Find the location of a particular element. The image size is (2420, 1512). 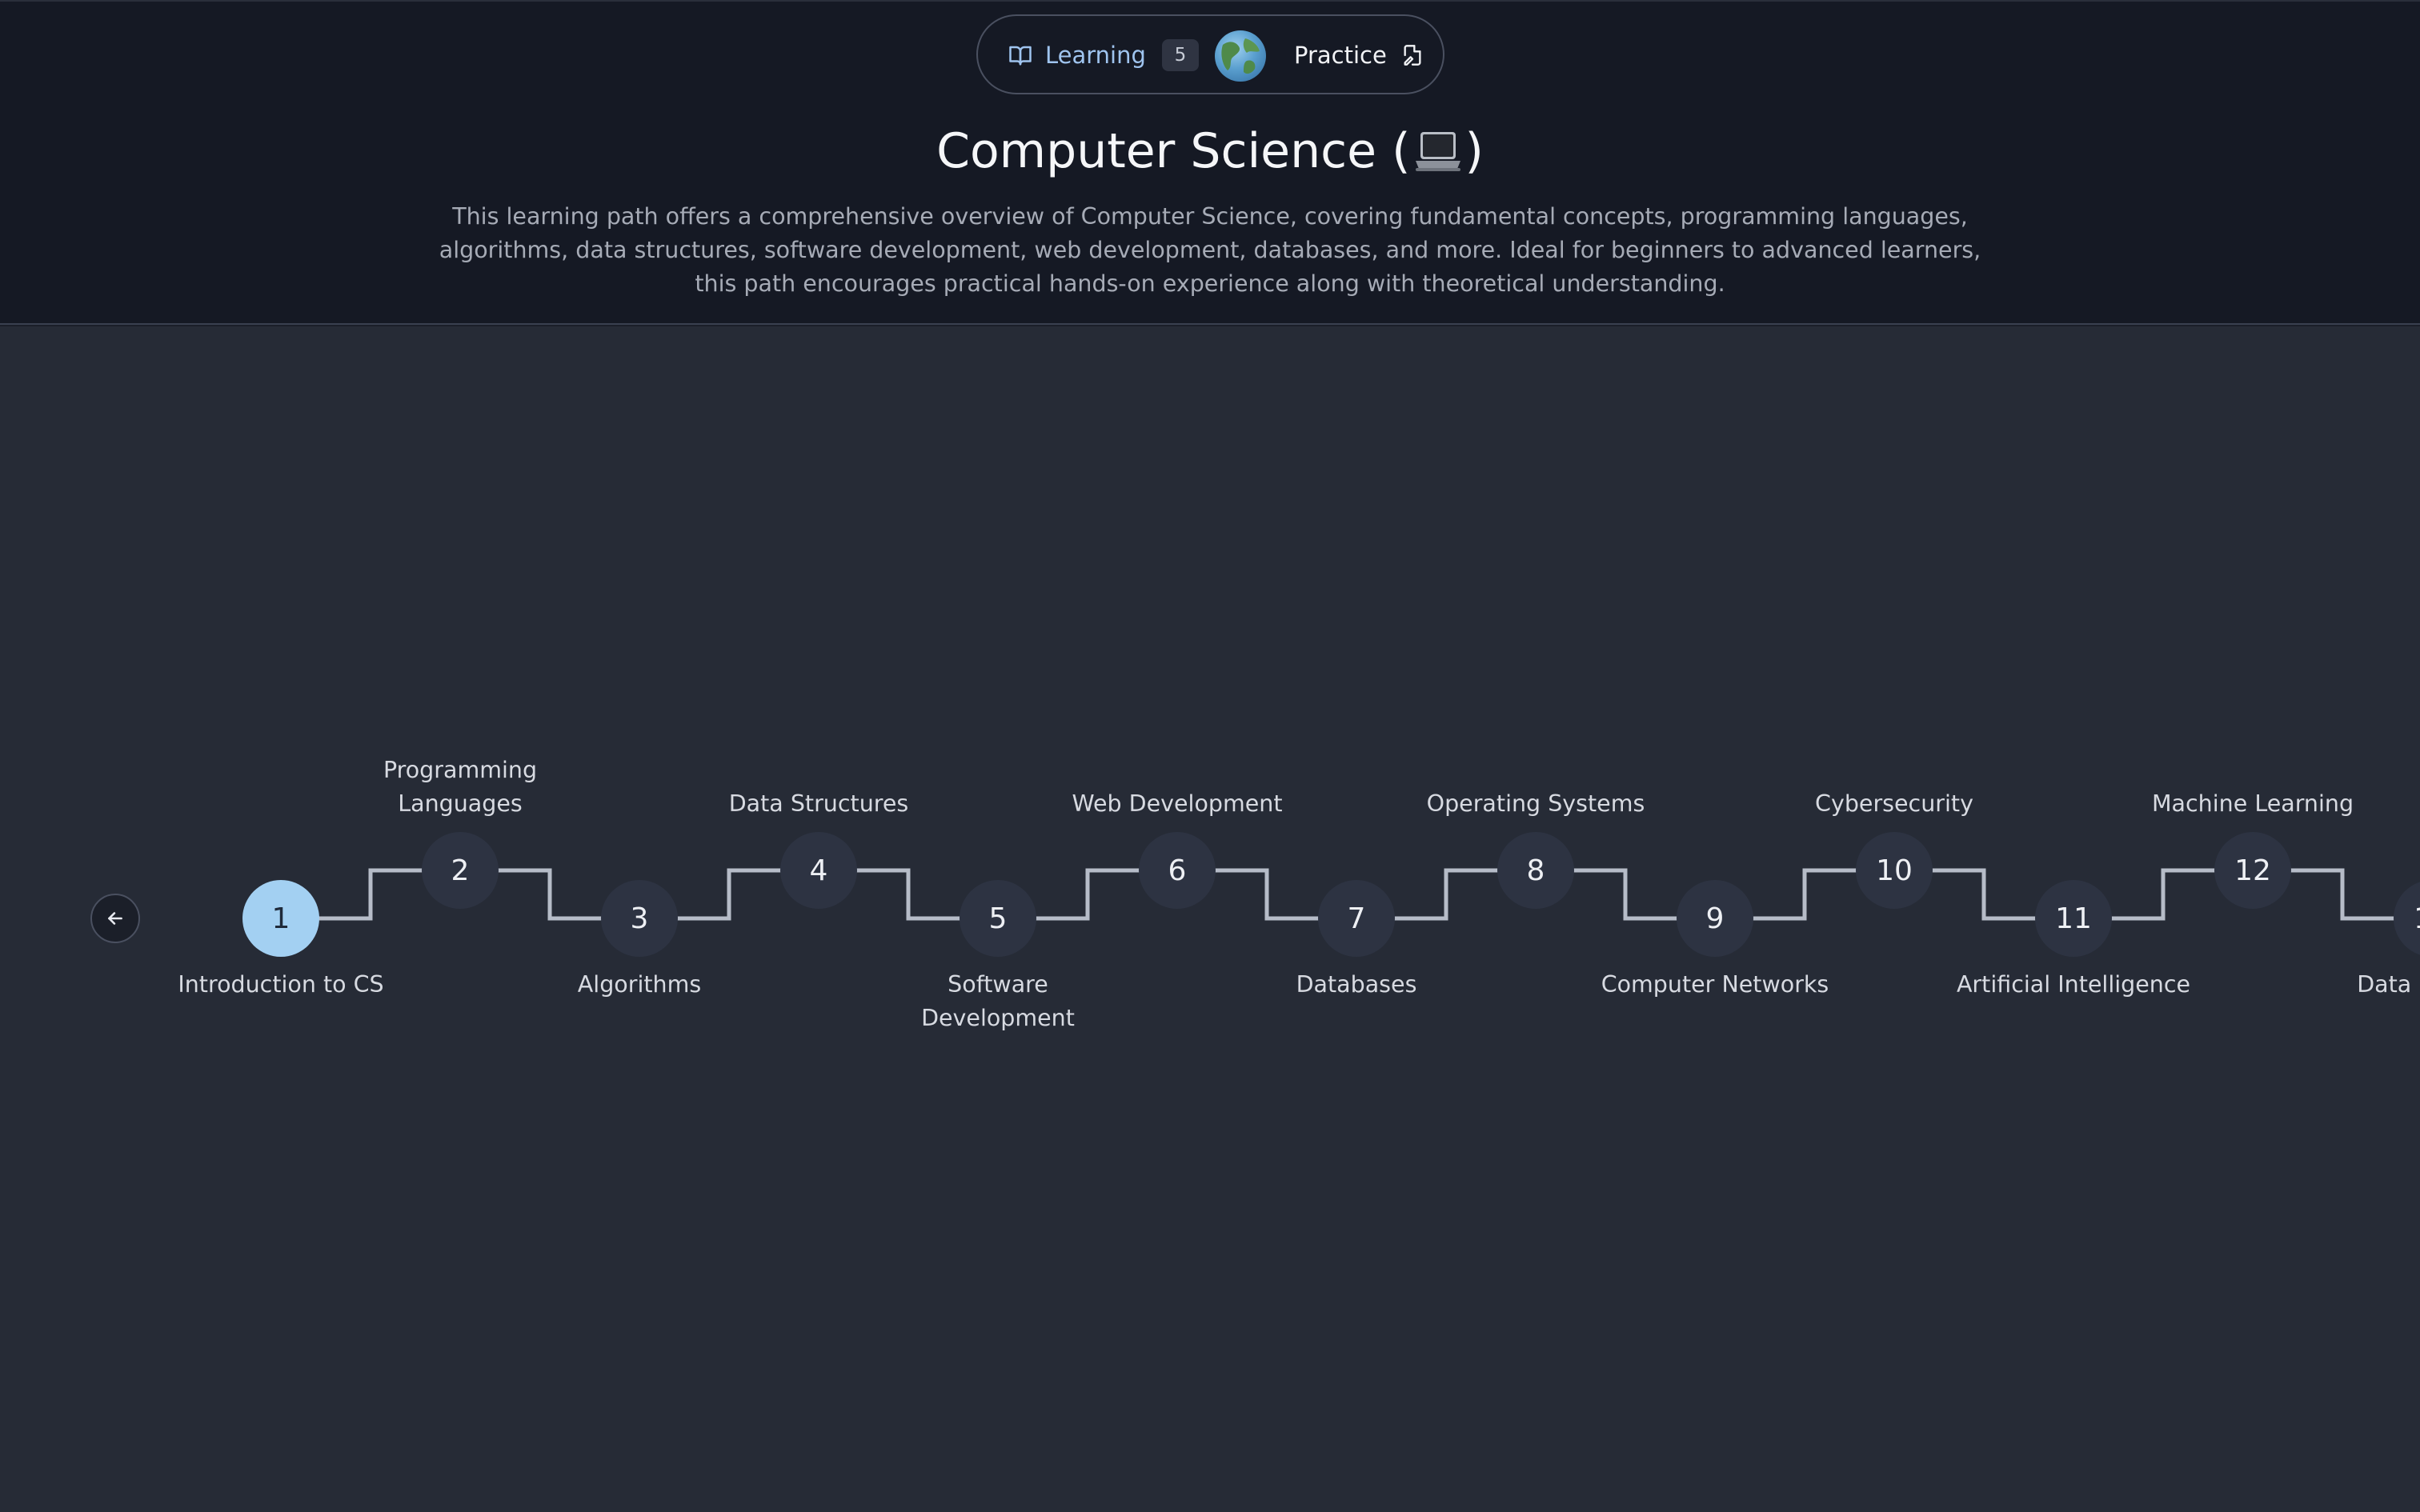

step-label-7: Databases is located at coordinates (1356, 984).